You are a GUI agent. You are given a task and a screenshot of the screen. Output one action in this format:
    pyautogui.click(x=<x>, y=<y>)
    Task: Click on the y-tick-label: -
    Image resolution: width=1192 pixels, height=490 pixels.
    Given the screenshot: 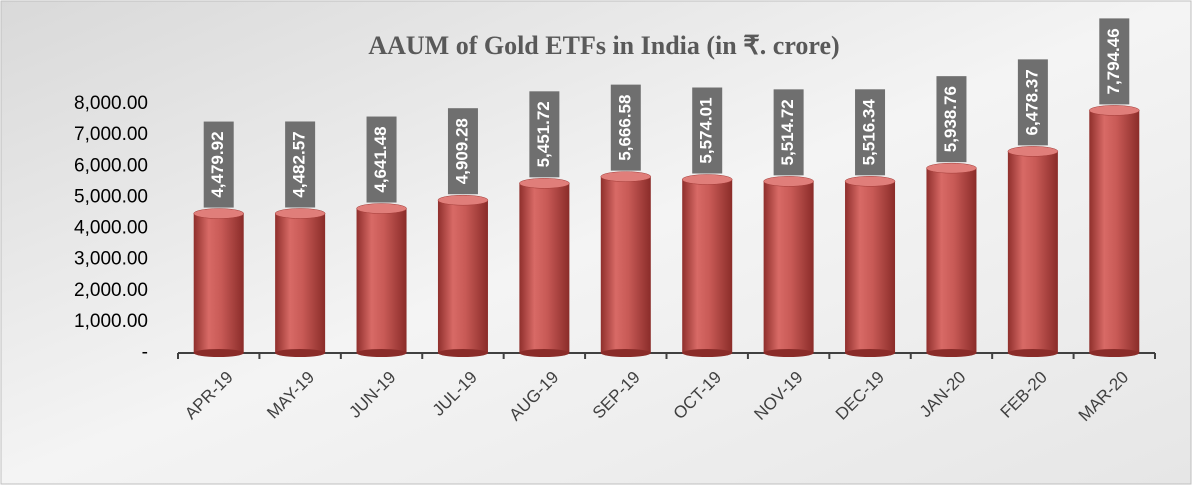 What is the action you would take?
    pyautogui.click(x=145, y=352)
    